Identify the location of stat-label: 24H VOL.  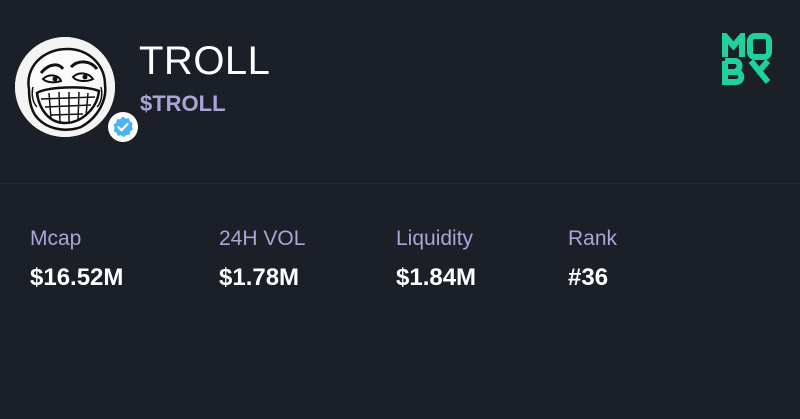
(262, 238).